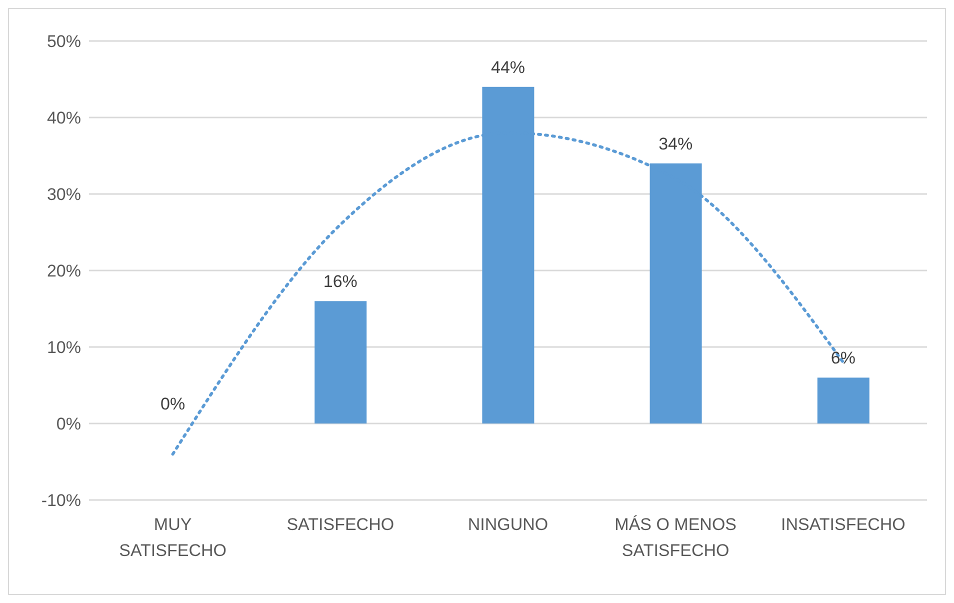  I want to click on y-tick-label: -10%, so click(61, 500).